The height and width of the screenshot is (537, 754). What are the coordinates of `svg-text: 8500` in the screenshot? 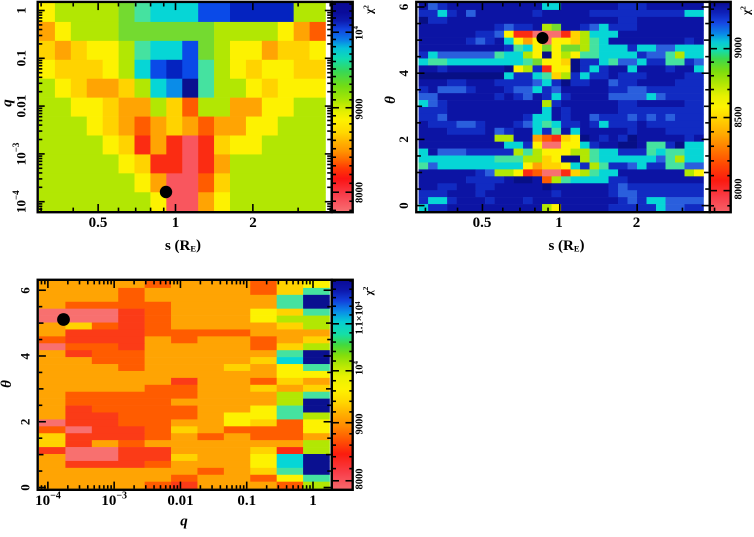 It's located at (739, 117).